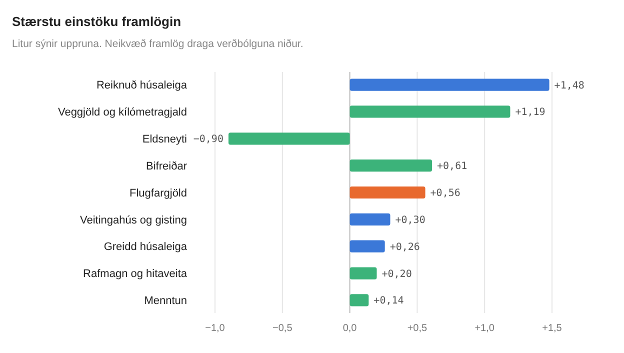  What do you see at coordinates (417, 328) in the screenshot?
I see `x-tick-label: +0,5` at bounding box center [417, 328].